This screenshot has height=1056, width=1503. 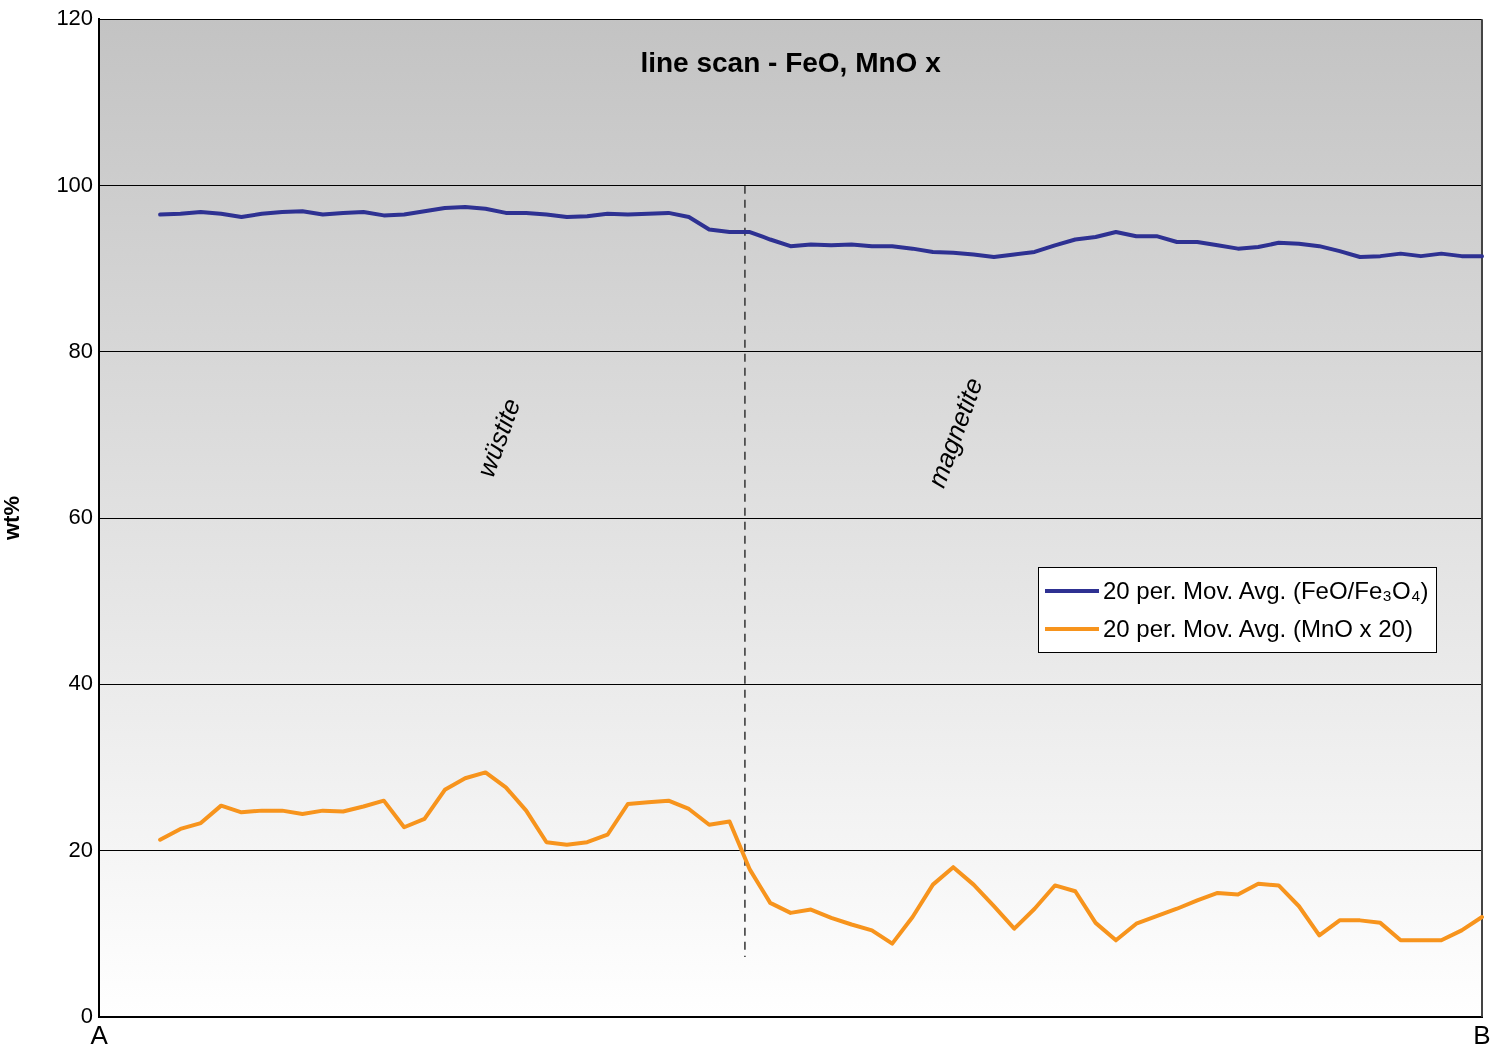 What do you see at coordinates (1266, 591) in the screenshot?
I see `legend-label: 20 per. Mov. Avg. (FeO/Fe₃O₄)` at bounding box center [1266, 591].